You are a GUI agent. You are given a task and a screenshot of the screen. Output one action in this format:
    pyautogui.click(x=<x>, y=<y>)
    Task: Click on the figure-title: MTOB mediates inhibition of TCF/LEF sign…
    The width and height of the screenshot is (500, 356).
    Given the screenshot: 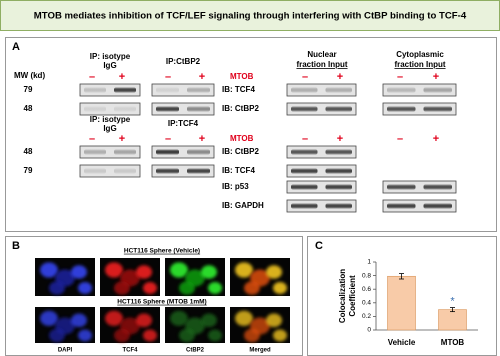 What is the action you would take?
    pyautogui.click(x=250, y=16)
    